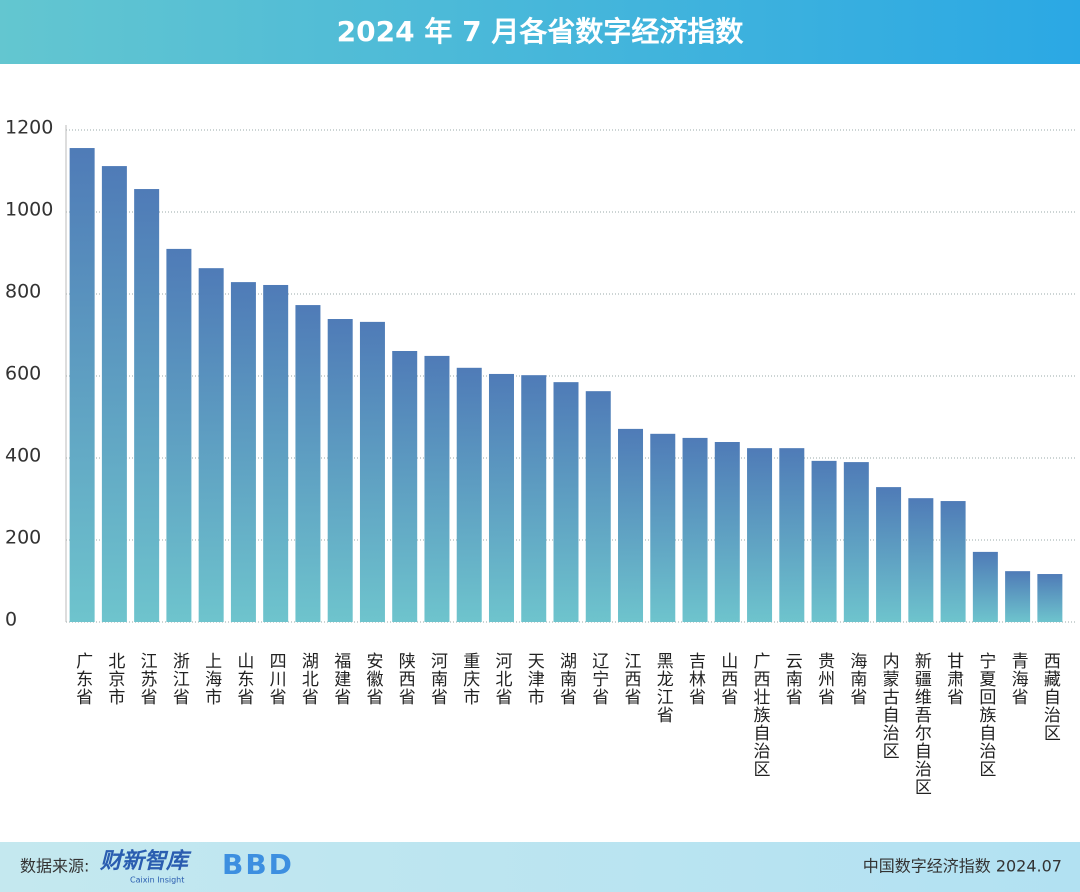  Describe the element at coordinates (372, 679) in the screenshot. I see `x-tick-label: 安徽省` at that location.